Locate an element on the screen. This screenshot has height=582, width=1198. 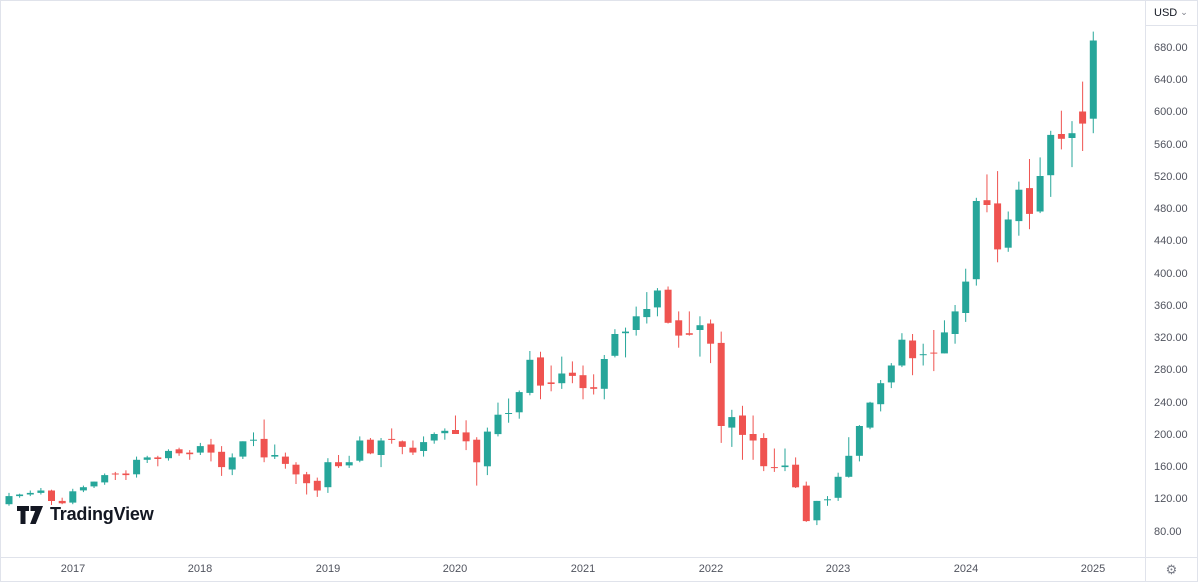
tradingview-logo: TradingView is located at coordinates (85, 514).